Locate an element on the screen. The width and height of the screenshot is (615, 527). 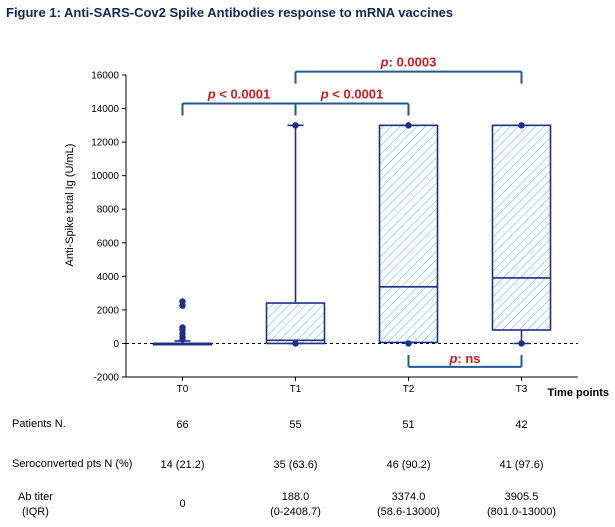
box-t2 is located at coordinates (408, 234).